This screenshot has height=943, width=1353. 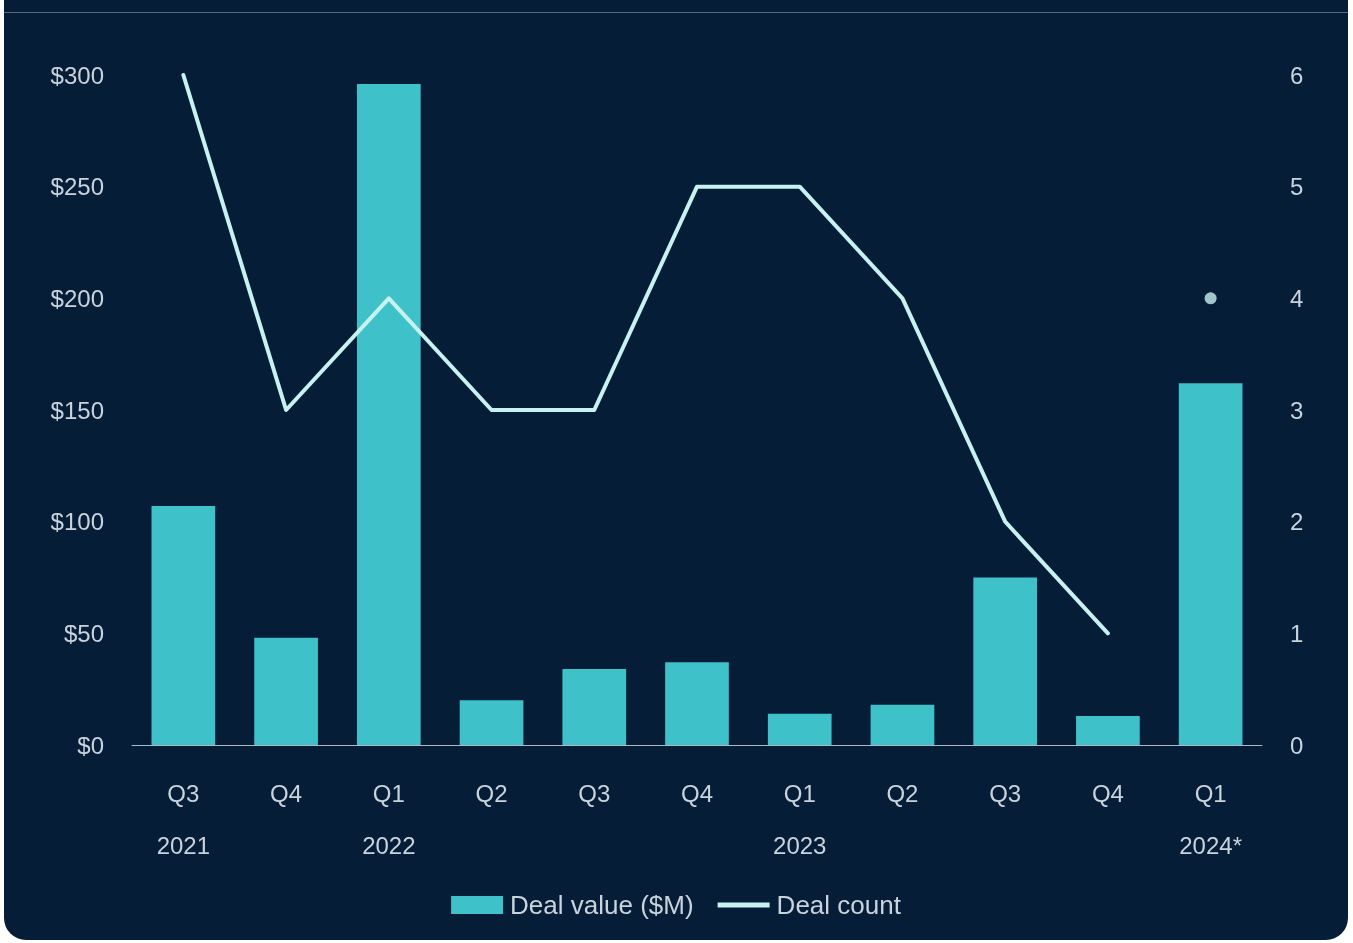 I want to click on y-tick-label: $0, so click(x=90, y=745).